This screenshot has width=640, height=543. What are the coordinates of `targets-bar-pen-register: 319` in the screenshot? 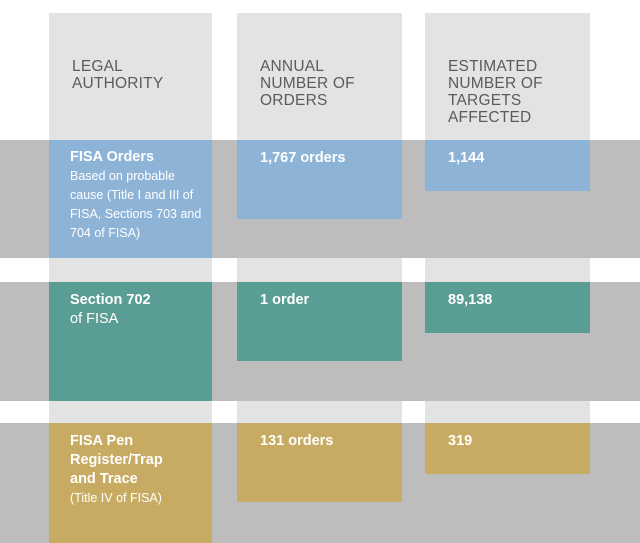 It's located at (507, 448).